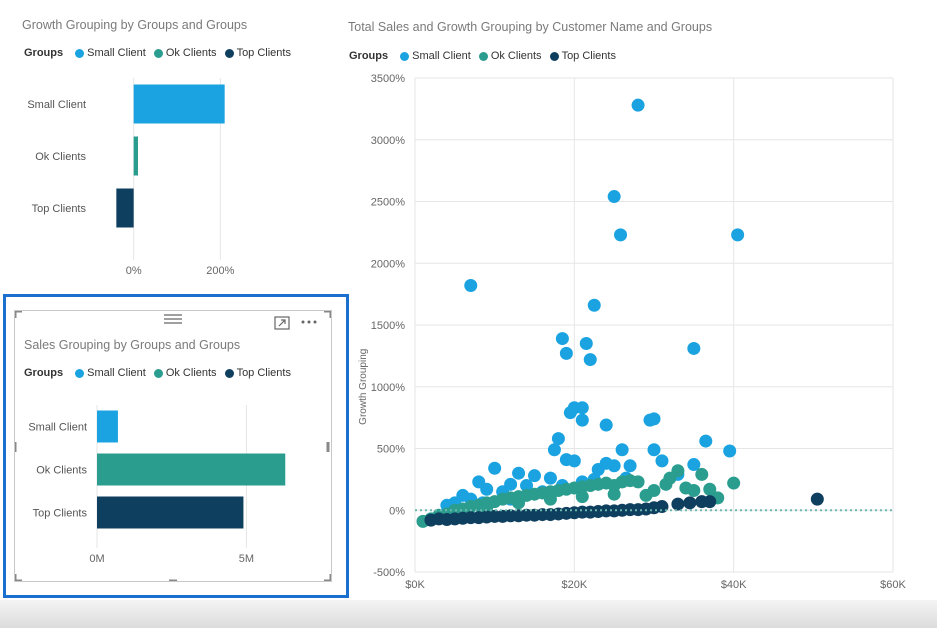  Describe the element at coordinates (57, 428) in the screenshot. I see `y-category-label: Small Client` at that location.